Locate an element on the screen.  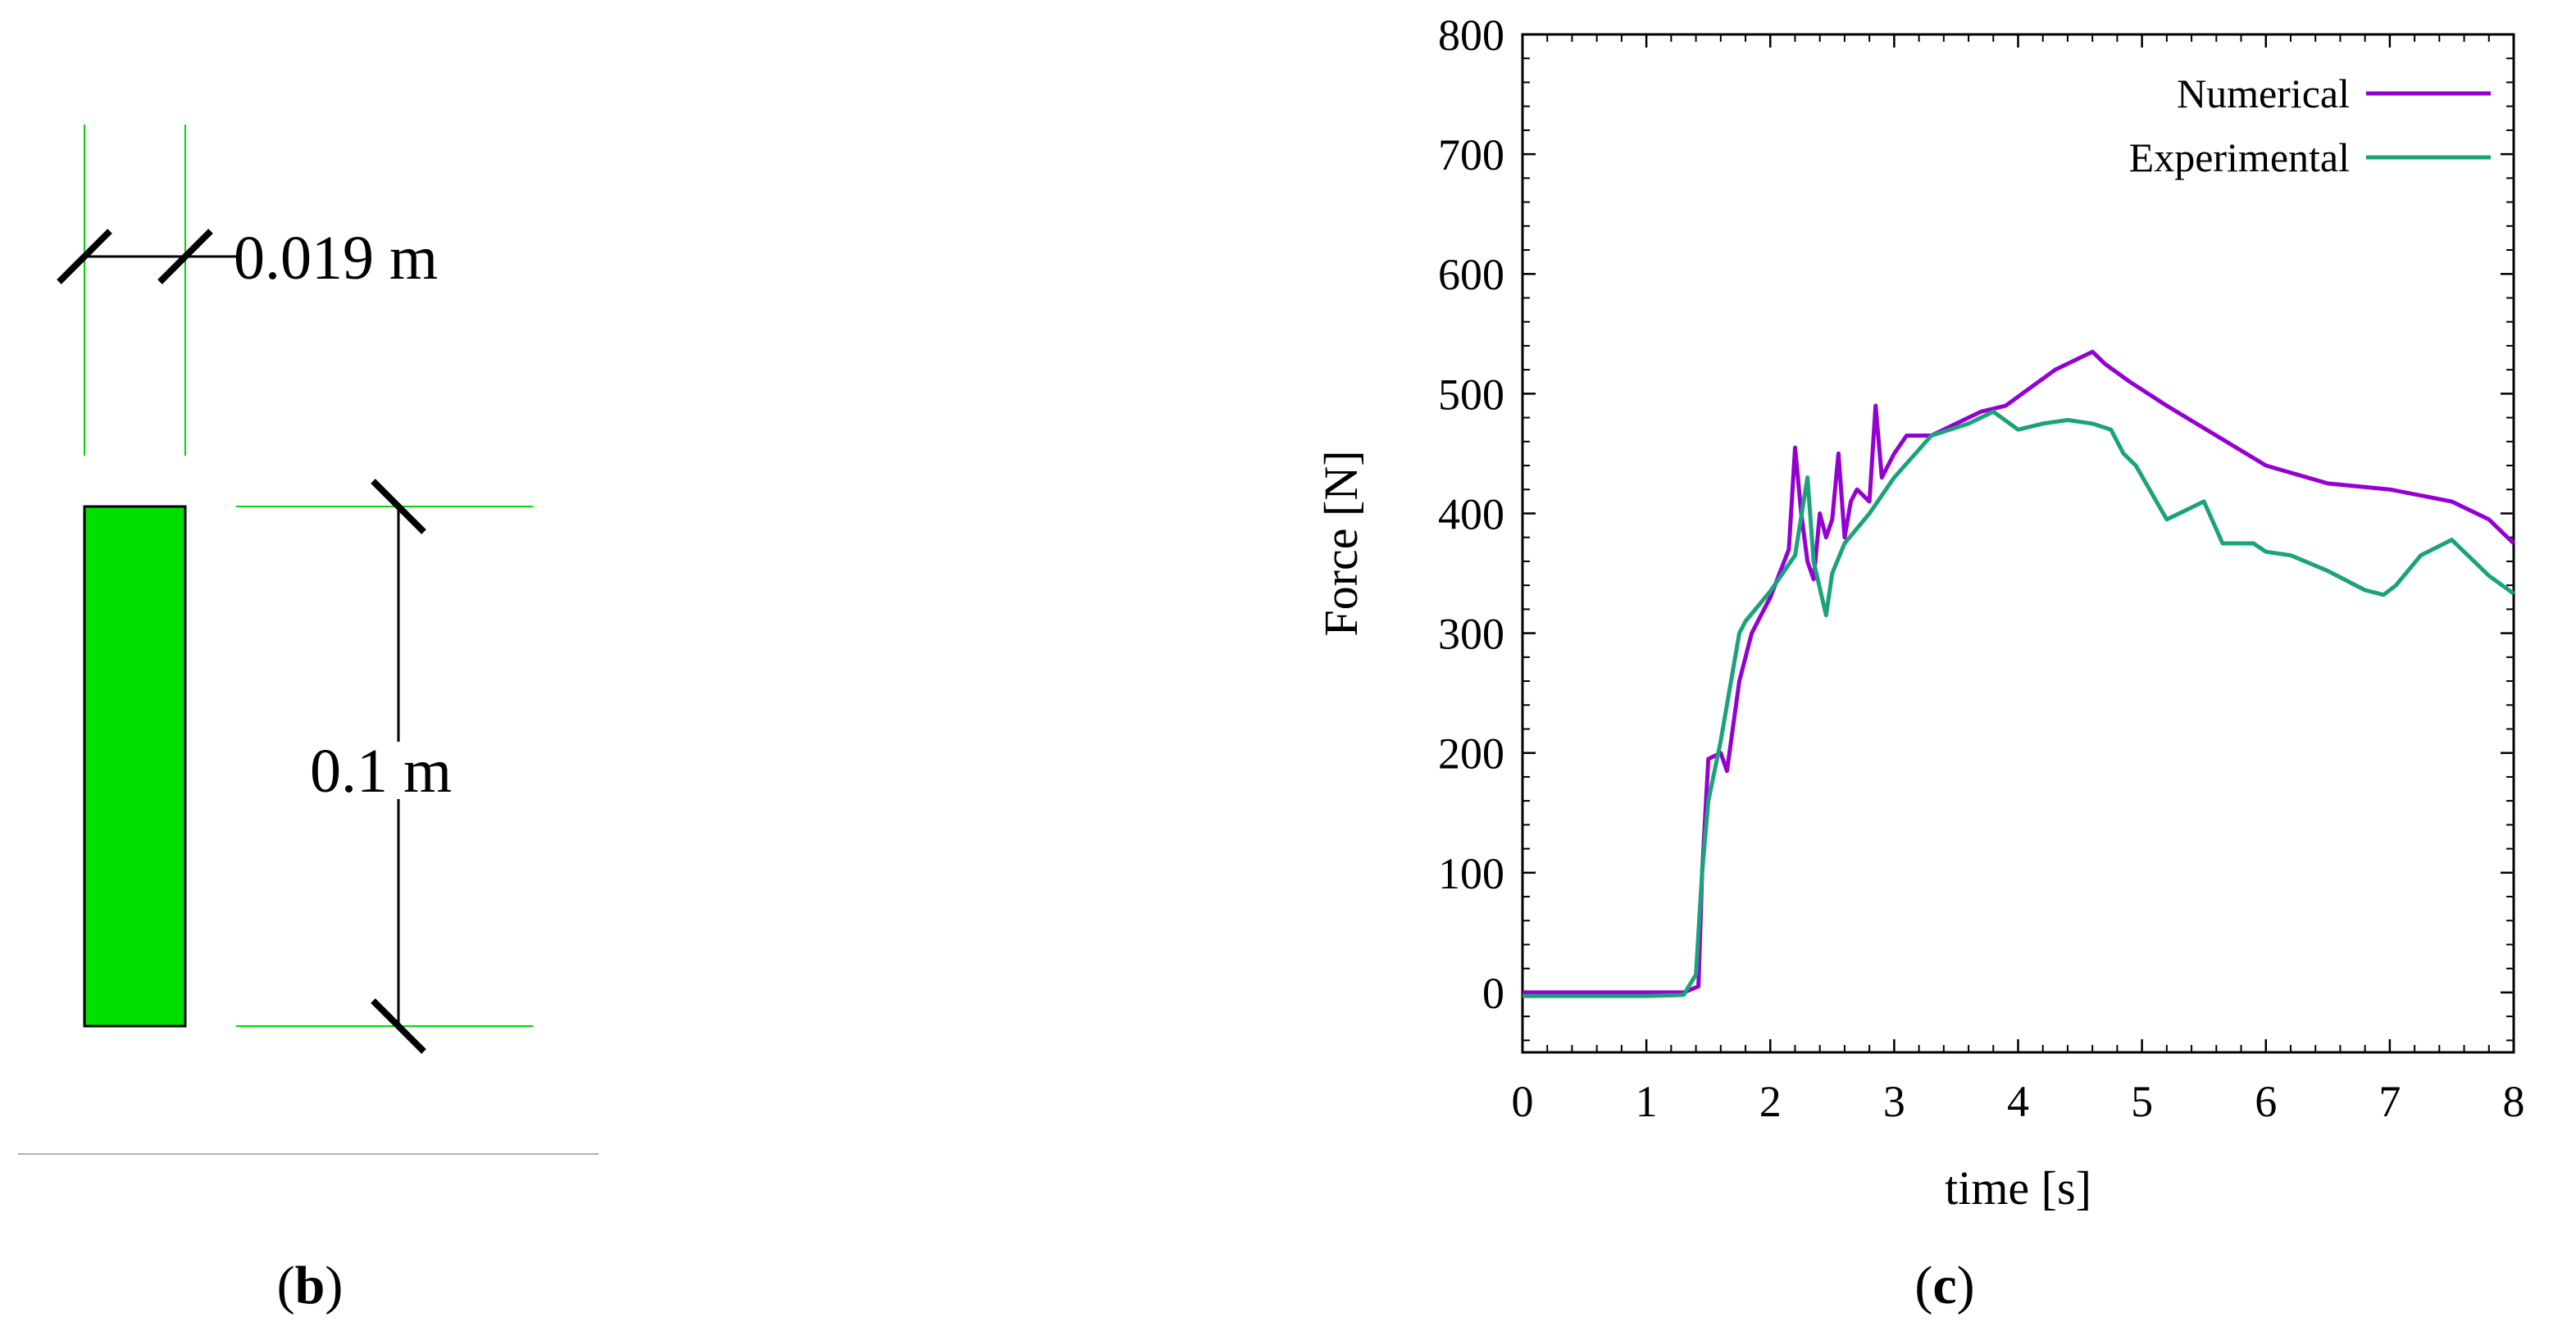
x-tick-label: 7 is located at coordinates (2389, 1101).